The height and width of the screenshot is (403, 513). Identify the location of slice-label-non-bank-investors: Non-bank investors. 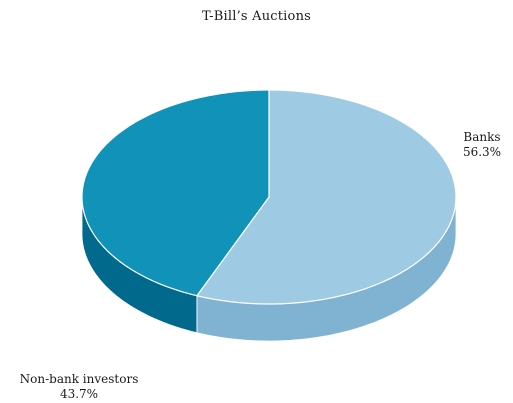
(79, 379).